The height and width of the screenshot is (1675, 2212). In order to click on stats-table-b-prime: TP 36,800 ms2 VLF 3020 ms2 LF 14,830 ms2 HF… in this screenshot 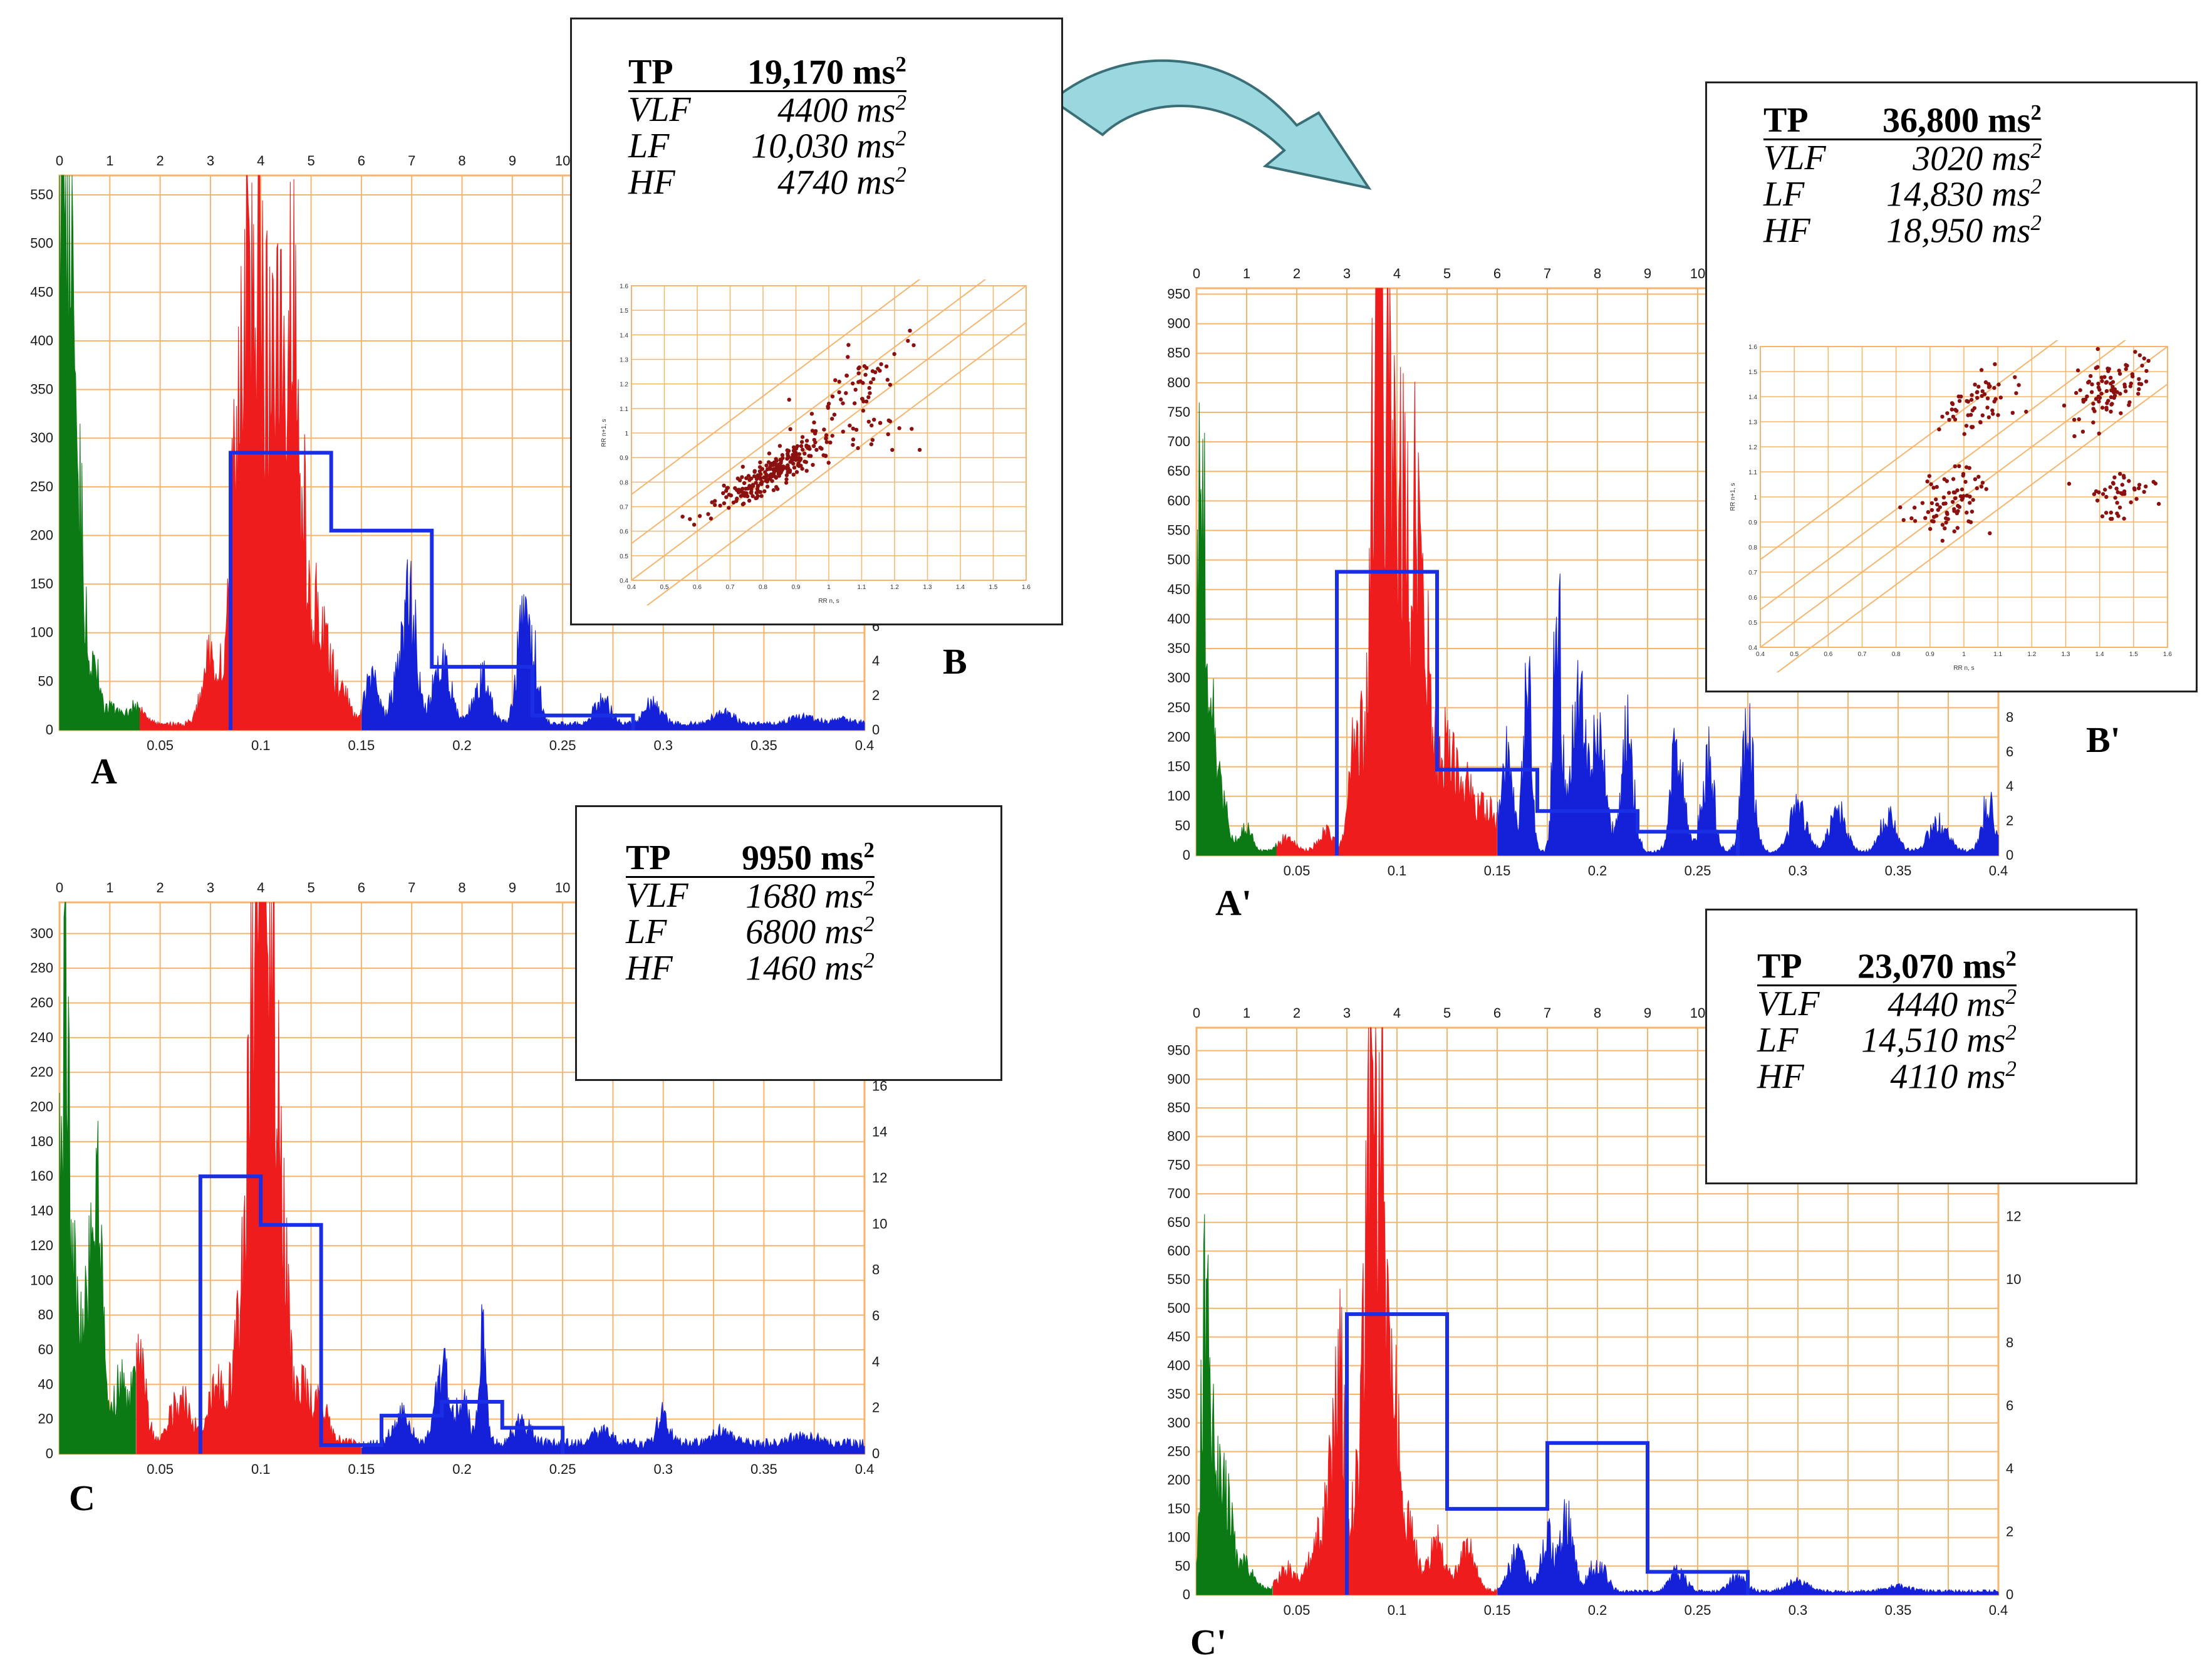, I will do `click(1902, 175)`.